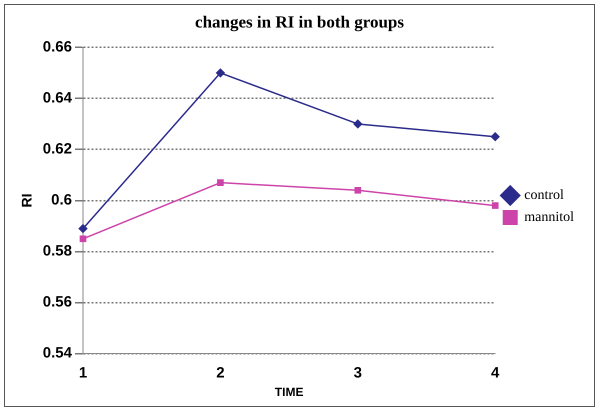 The height and width of the screenshot is (413, 601). I want to click on x-axis-title: TIME, so click(289, 392).